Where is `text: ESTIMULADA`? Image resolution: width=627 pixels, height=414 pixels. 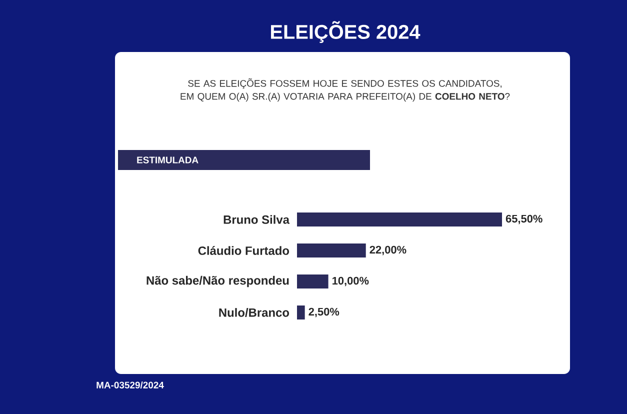
text: ESTIMULADA is located at coordinates (167, 160).